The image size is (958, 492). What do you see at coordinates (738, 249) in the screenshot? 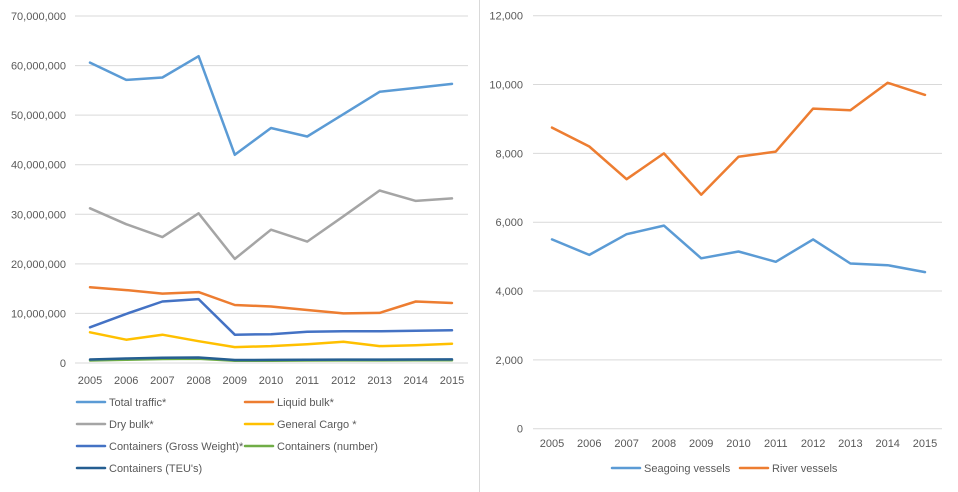
I see `series-line-seagoing-vessels` at bounding box center [738, 249].